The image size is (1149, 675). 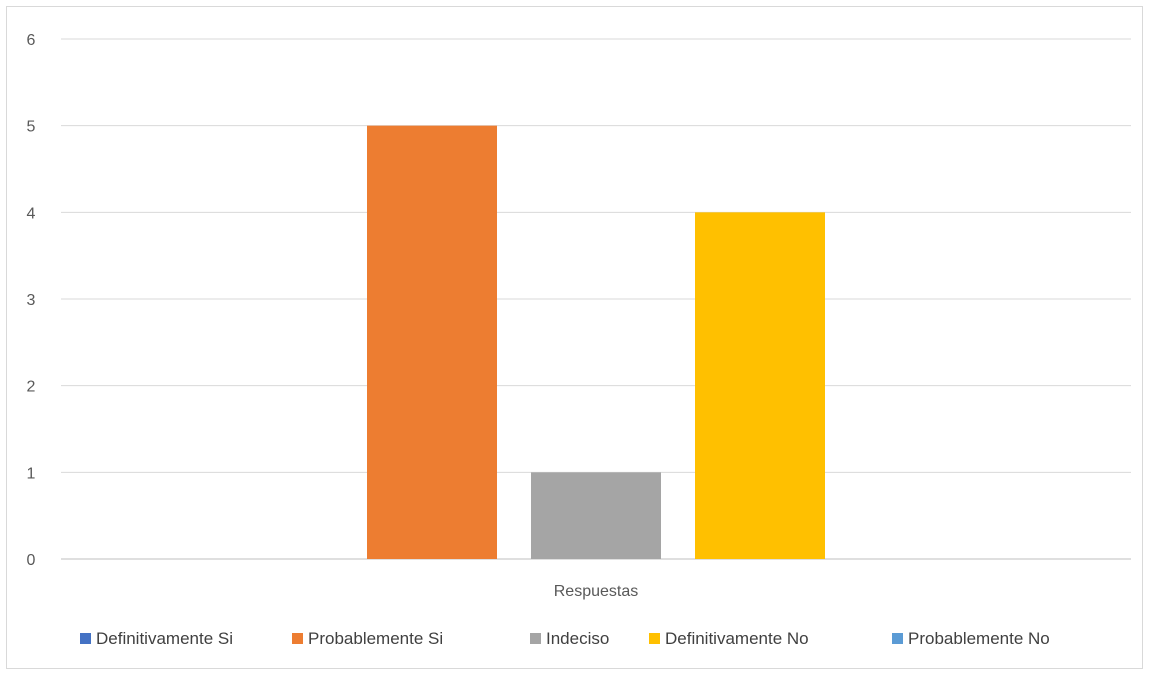 What do you see at coordinates (31, 213) in the screenshot?
I see `y-tick-label: 4` at bounding box center [31, 213].